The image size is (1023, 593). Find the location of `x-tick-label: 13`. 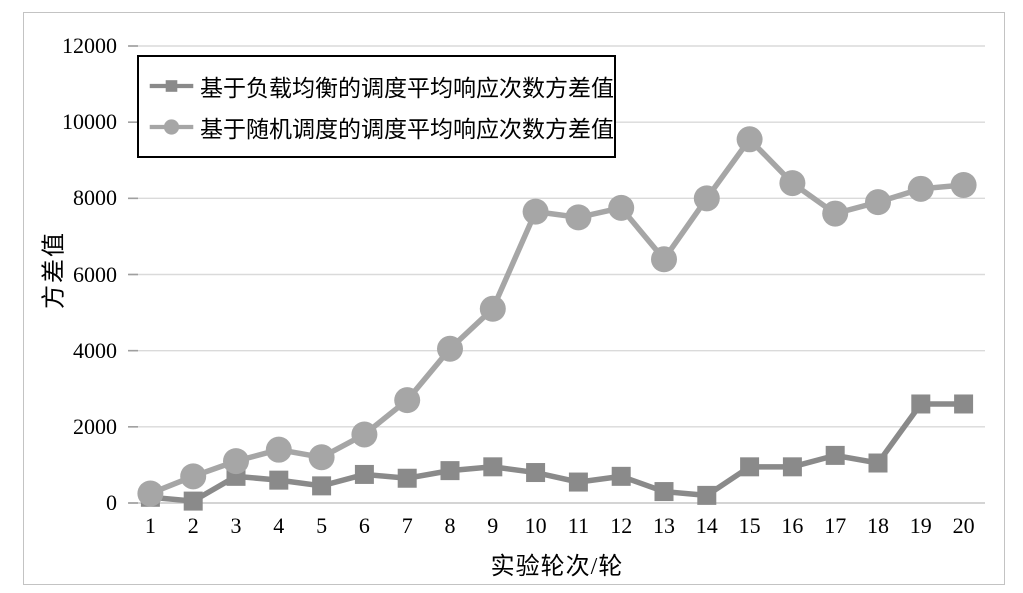

x-tick-label: 13 is located at coordinates (664, 525).